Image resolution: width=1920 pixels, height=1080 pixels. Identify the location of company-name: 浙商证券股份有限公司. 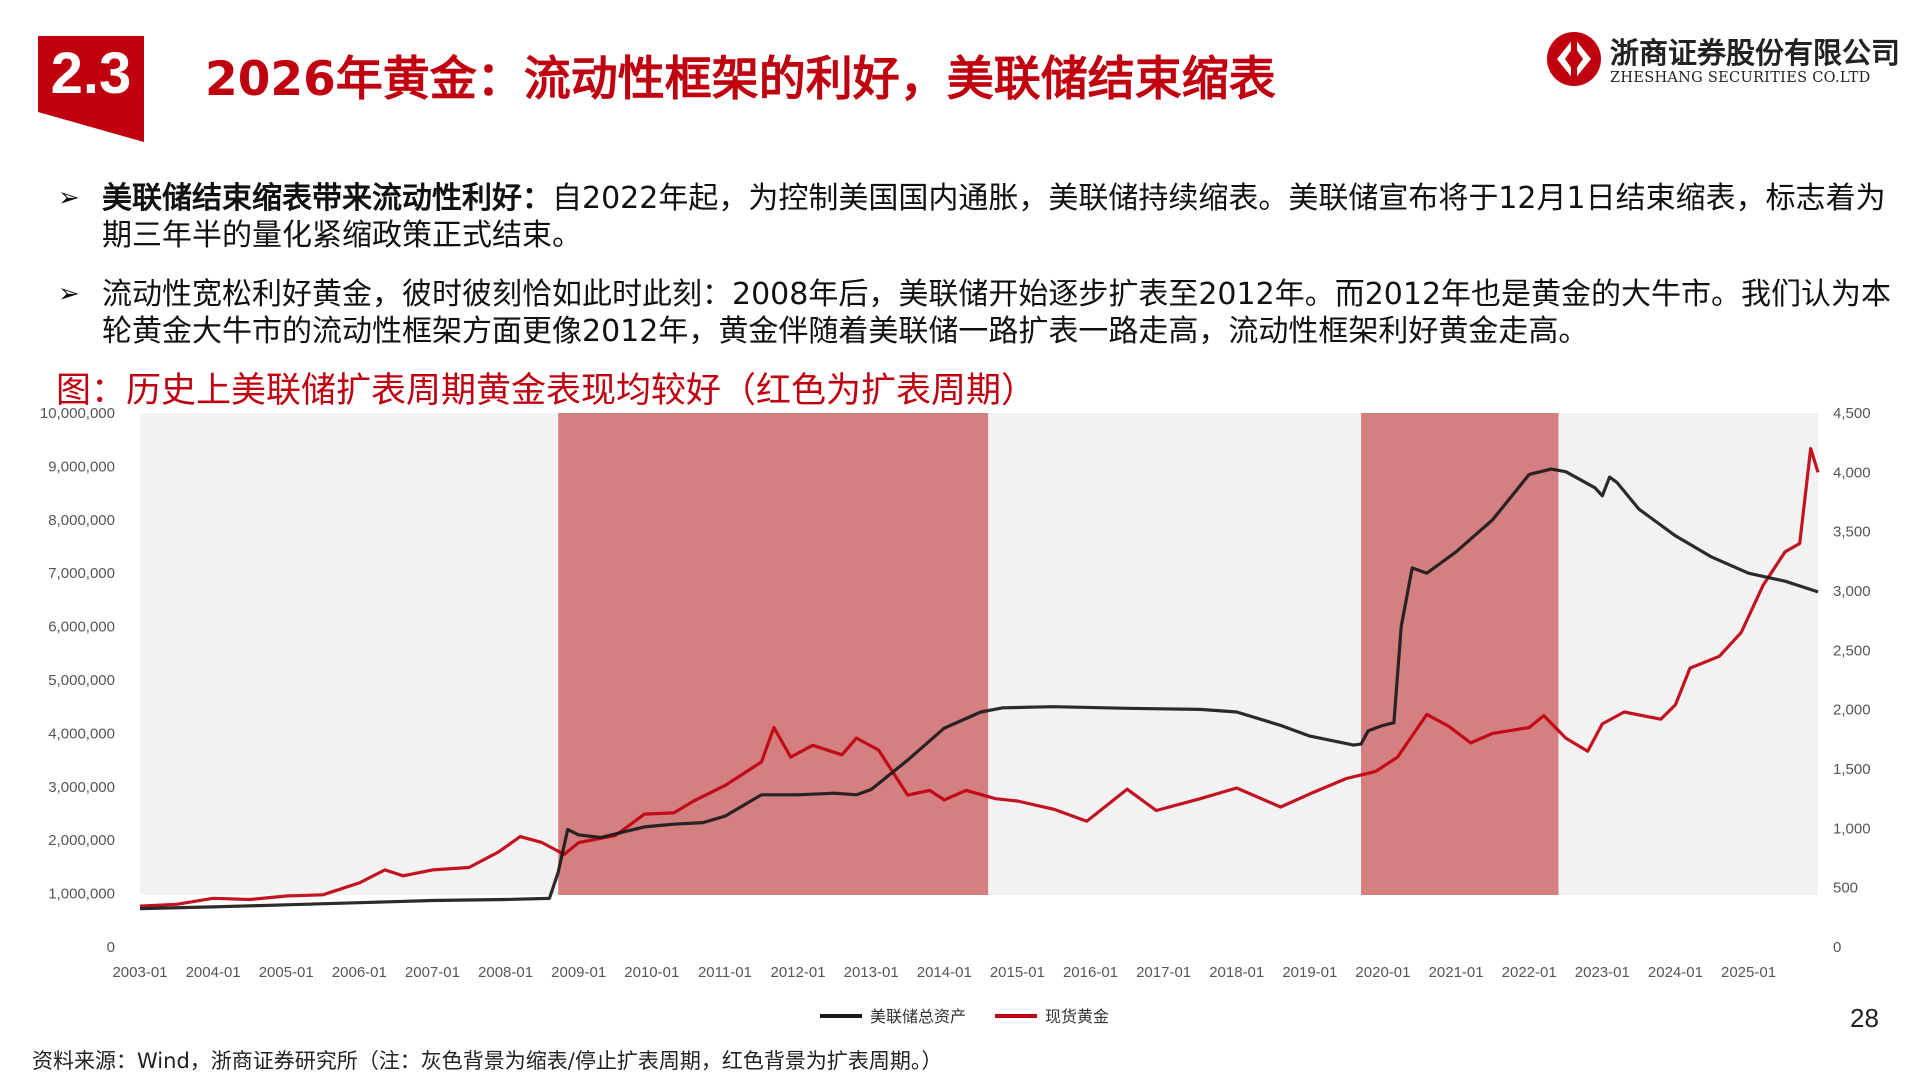
(1755, 53).